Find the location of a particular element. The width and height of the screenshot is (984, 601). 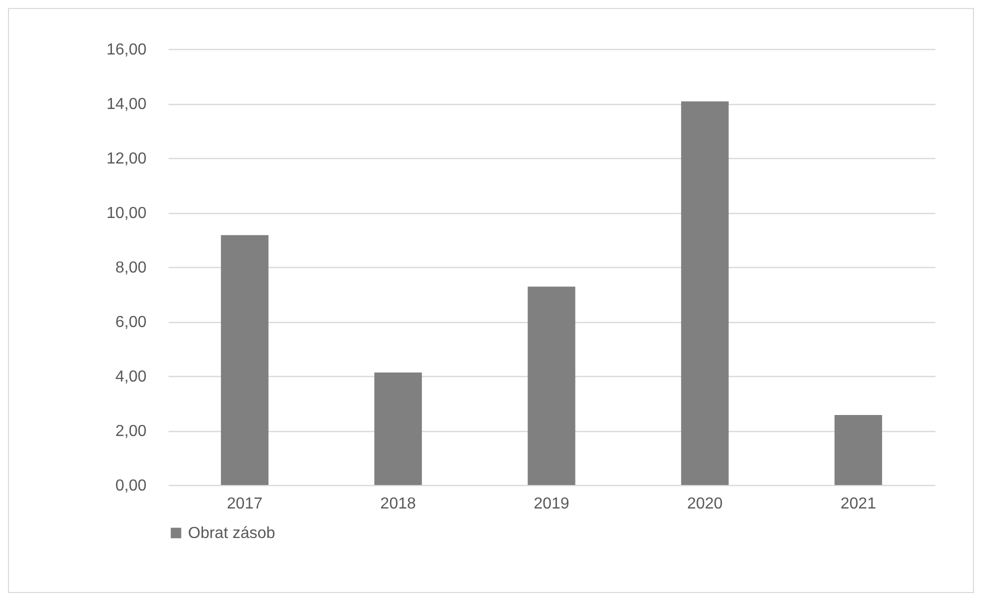

y-tick-label: 2,00 is located at coordinates (131, 431).